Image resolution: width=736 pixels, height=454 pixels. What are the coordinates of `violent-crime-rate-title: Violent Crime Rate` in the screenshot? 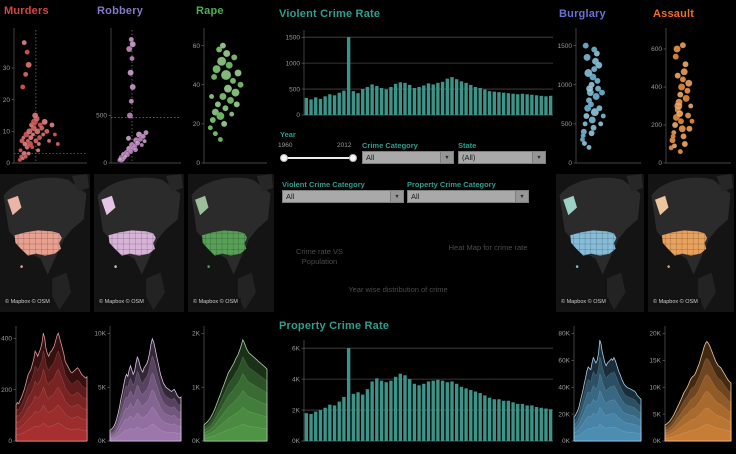 It's located at (330, 14).